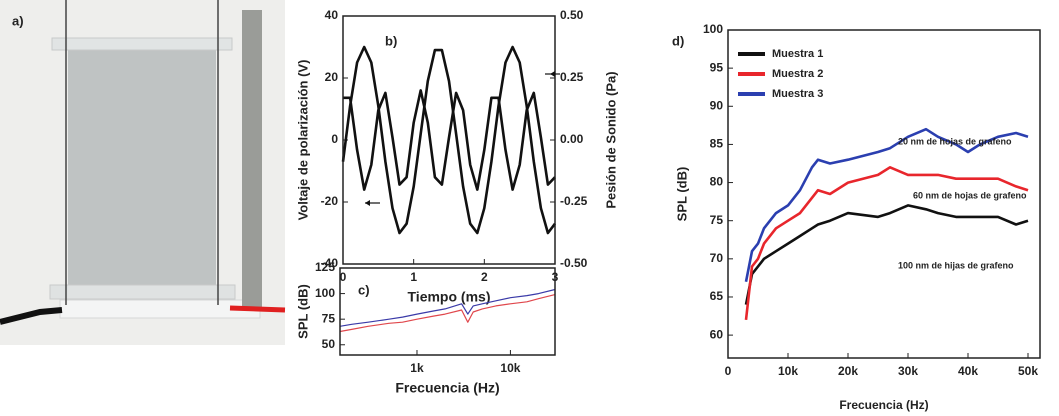 The height and width of the screenshot is (416, 1059). What do you see at coordinates (717, 144) in the screenshot?
I see `y-tick-label: 85` at bounding box center [717, 144].